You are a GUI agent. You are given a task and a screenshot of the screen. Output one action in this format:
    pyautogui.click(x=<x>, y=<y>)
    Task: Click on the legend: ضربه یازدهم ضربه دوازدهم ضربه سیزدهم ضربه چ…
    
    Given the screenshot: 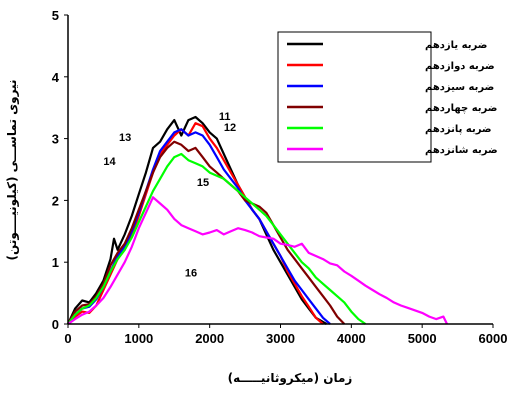 What is the action you would take?
    pyautogui.click(x=387, y=97)
    